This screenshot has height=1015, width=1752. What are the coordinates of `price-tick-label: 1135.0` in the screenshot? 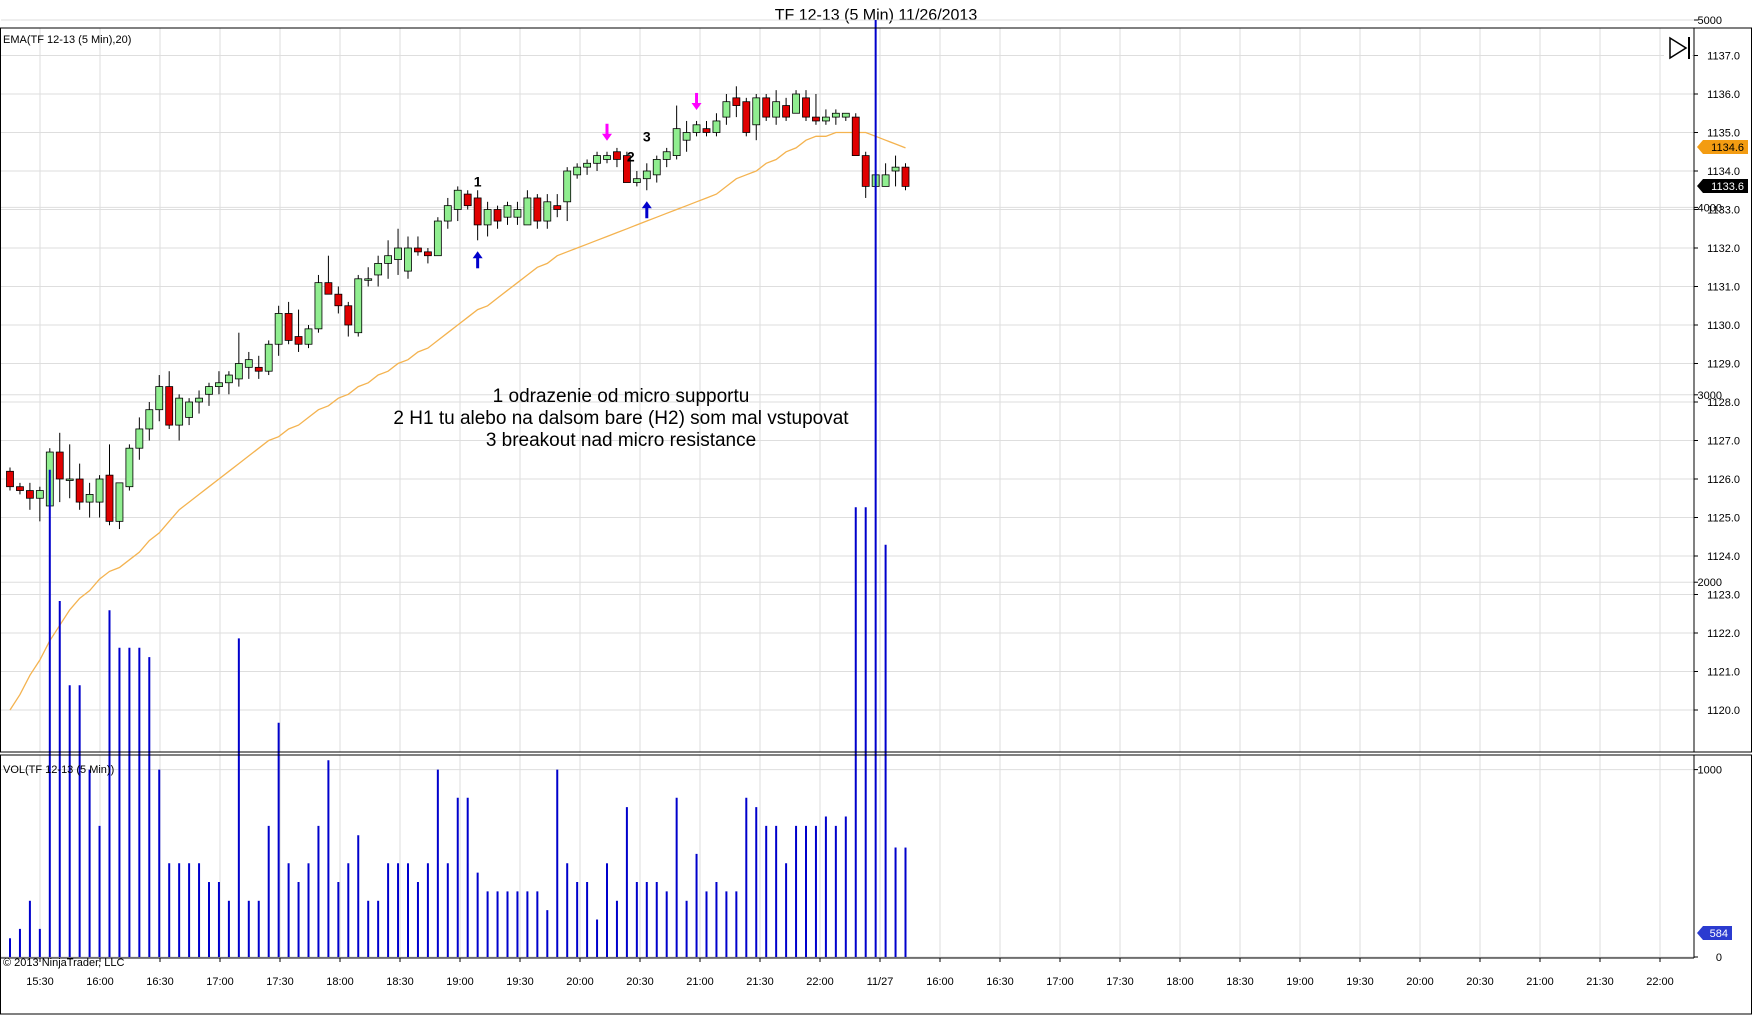 It's located at (1723, 134).